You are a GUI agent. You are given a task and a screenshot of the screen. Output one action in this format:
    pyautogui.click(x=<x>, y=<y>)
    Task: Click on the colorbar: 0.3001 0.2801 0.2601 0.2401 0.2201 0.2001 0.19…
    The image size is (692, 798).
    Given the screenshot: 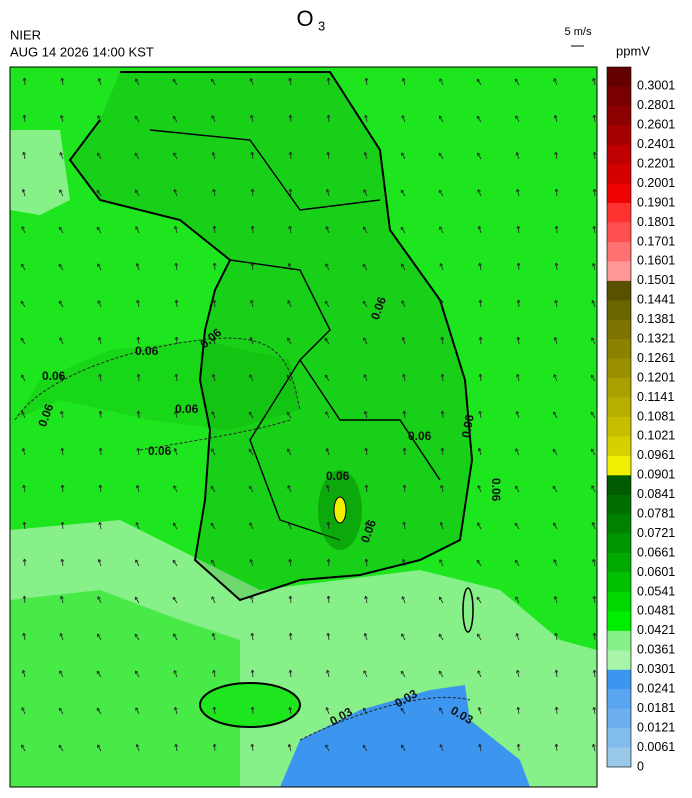 What is the action you would take?
    pyautogui.click(x=640, y=419)
    